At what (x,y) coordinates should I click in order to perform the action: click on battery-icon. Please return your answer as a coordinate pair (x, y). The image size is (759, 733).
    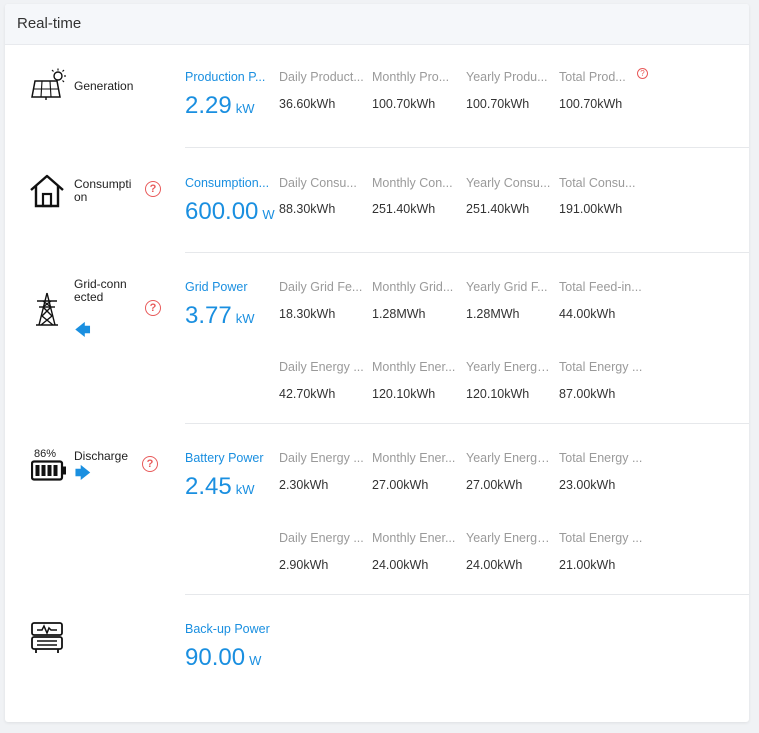
    Looking at the image, I should click on (48, 470).